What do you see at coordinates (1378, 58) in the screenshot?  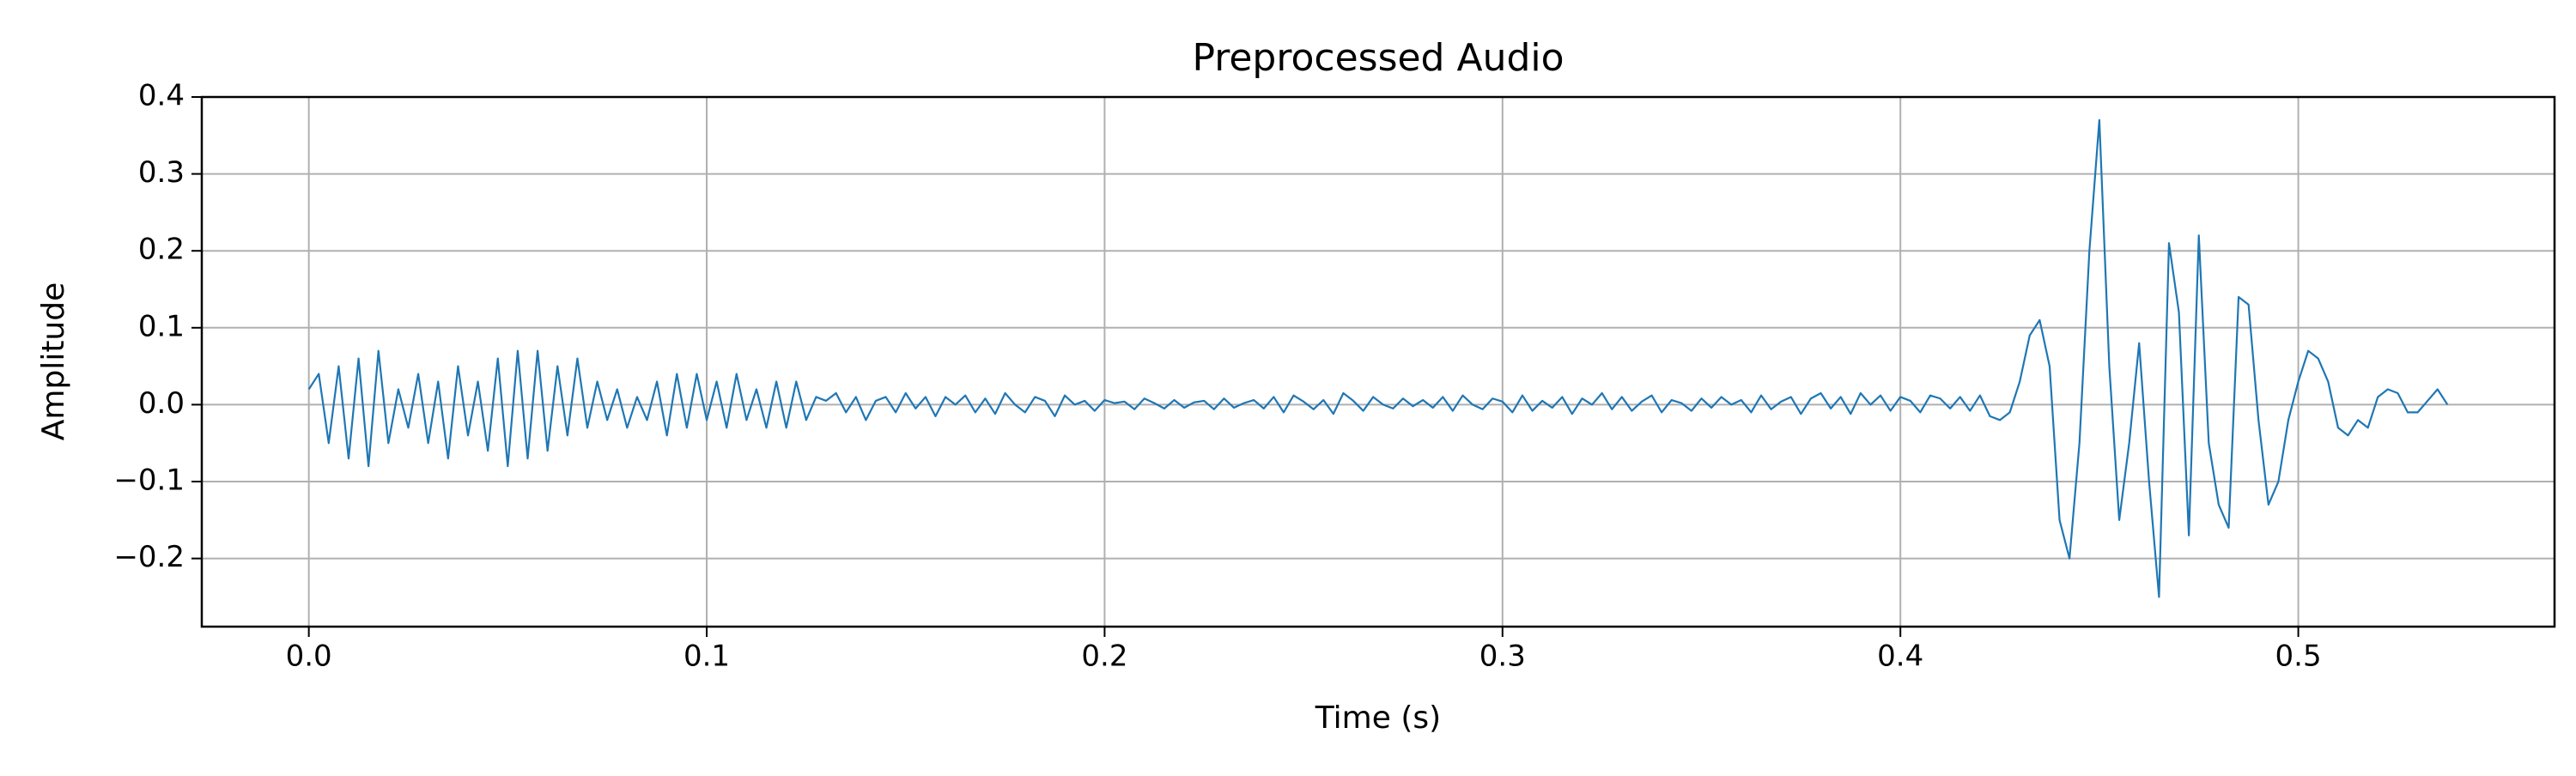 I see `chart-title: Preprocessed Audio` at bounding box center [1378, 58].